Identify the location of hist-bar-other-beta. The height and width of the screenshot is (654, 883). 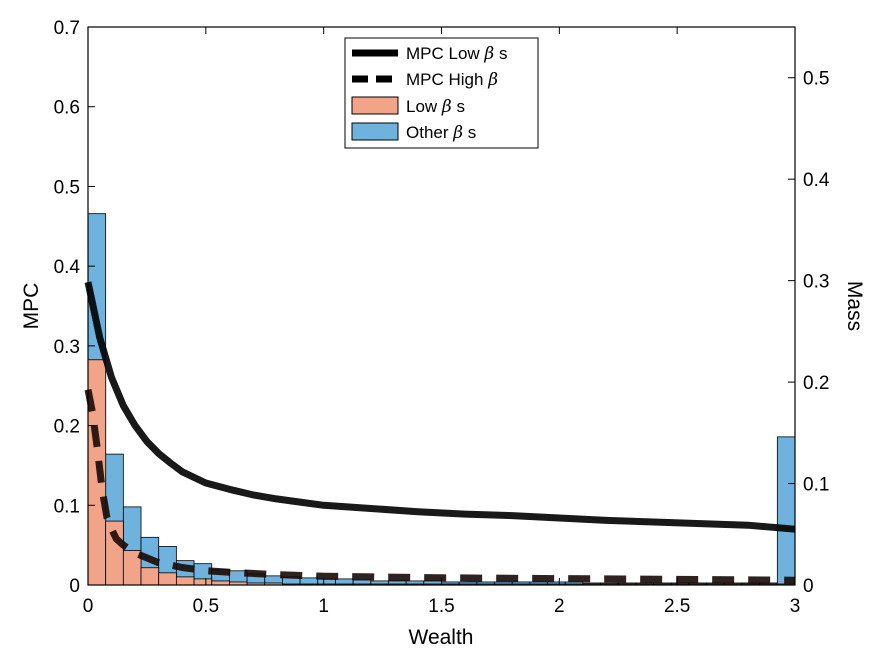
(786, 511).